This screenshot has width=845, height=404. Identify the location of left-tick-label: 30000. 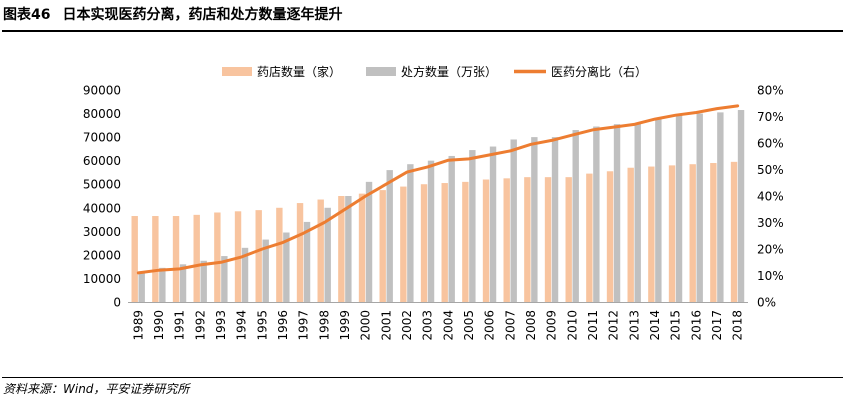
(102, 232).